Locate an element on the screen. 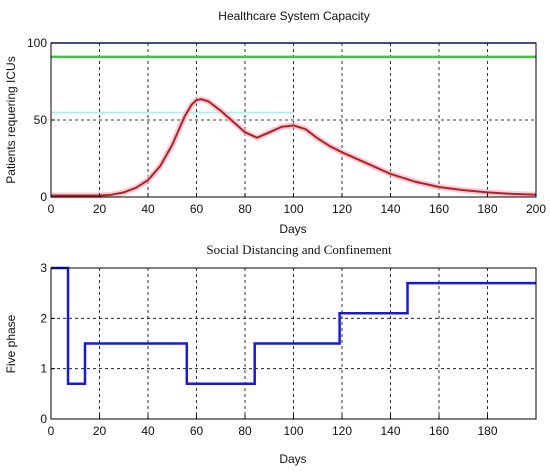 This screenshot has height=472, width=550. chart-capacity-xtick-label: 20 is located at coordinates (100, 209).